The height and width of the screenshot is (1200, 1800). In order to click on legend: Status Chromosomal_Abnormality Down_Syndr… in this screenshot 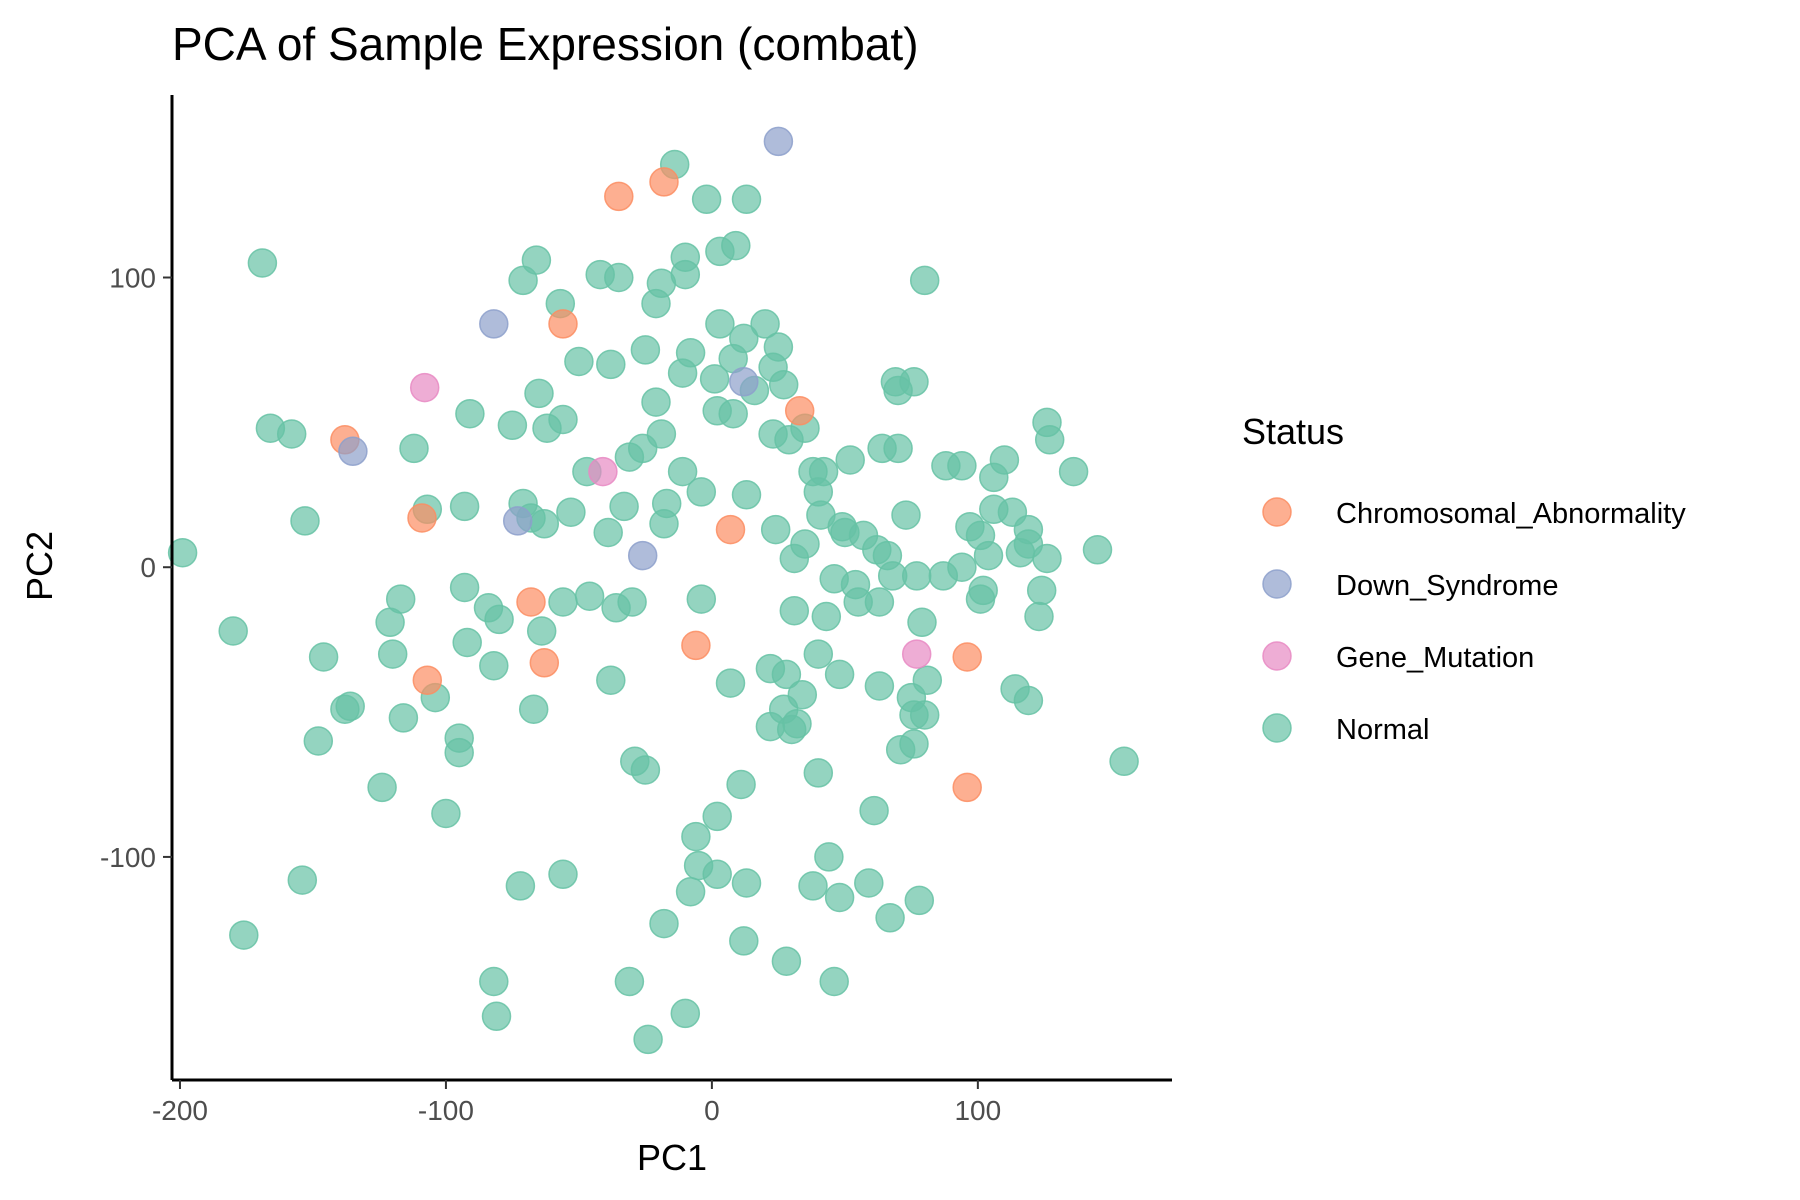, I will do `click(1464, 578)`.